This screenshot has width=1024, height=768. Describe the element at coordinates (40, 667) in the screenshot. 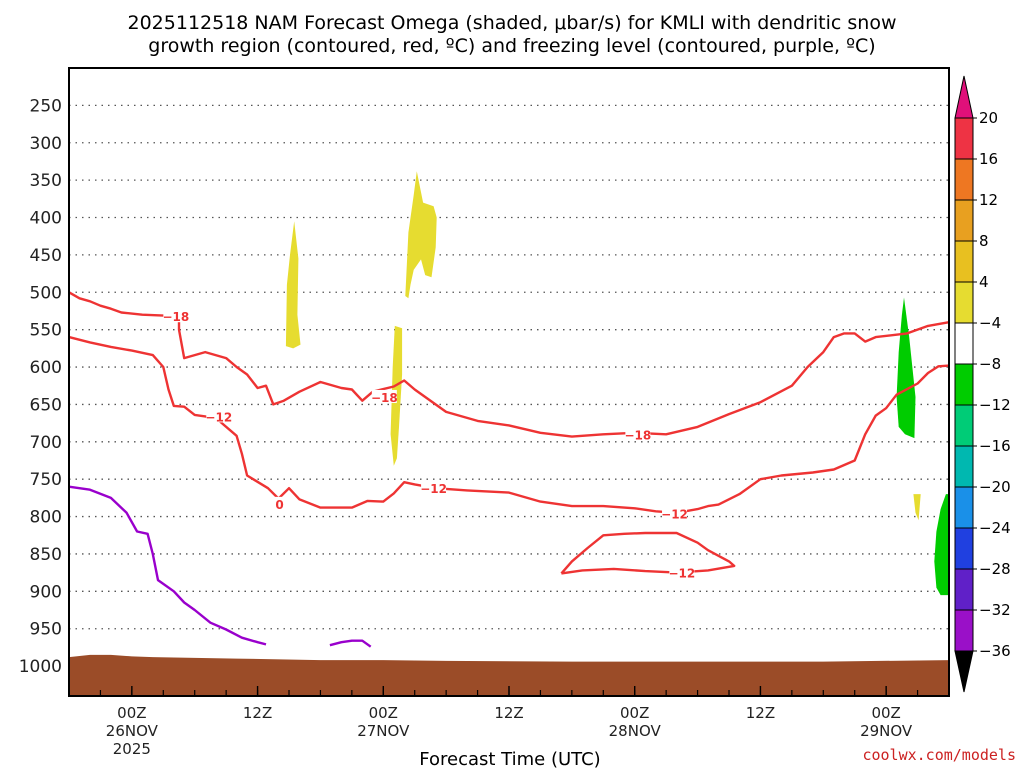

I see `y-tick-label-1000: 1000` at that location.